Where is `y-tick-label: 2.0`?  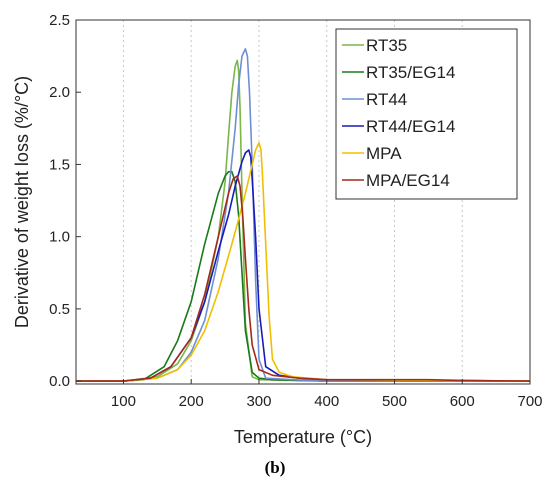
y-tick-label: 2.0 is located at coordinates (59, 92).